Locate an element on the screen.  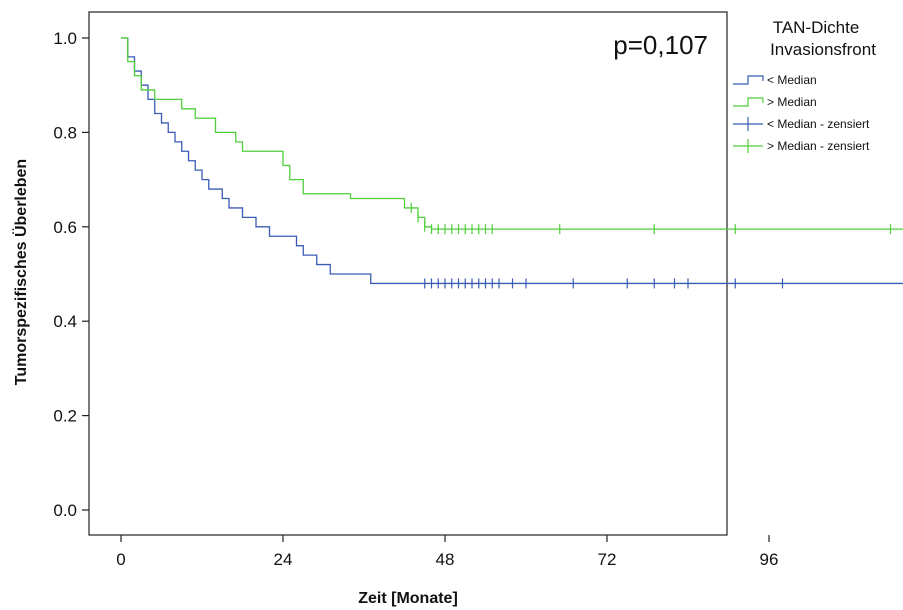
legend-label: > Median is located at coordinates (792, 102).